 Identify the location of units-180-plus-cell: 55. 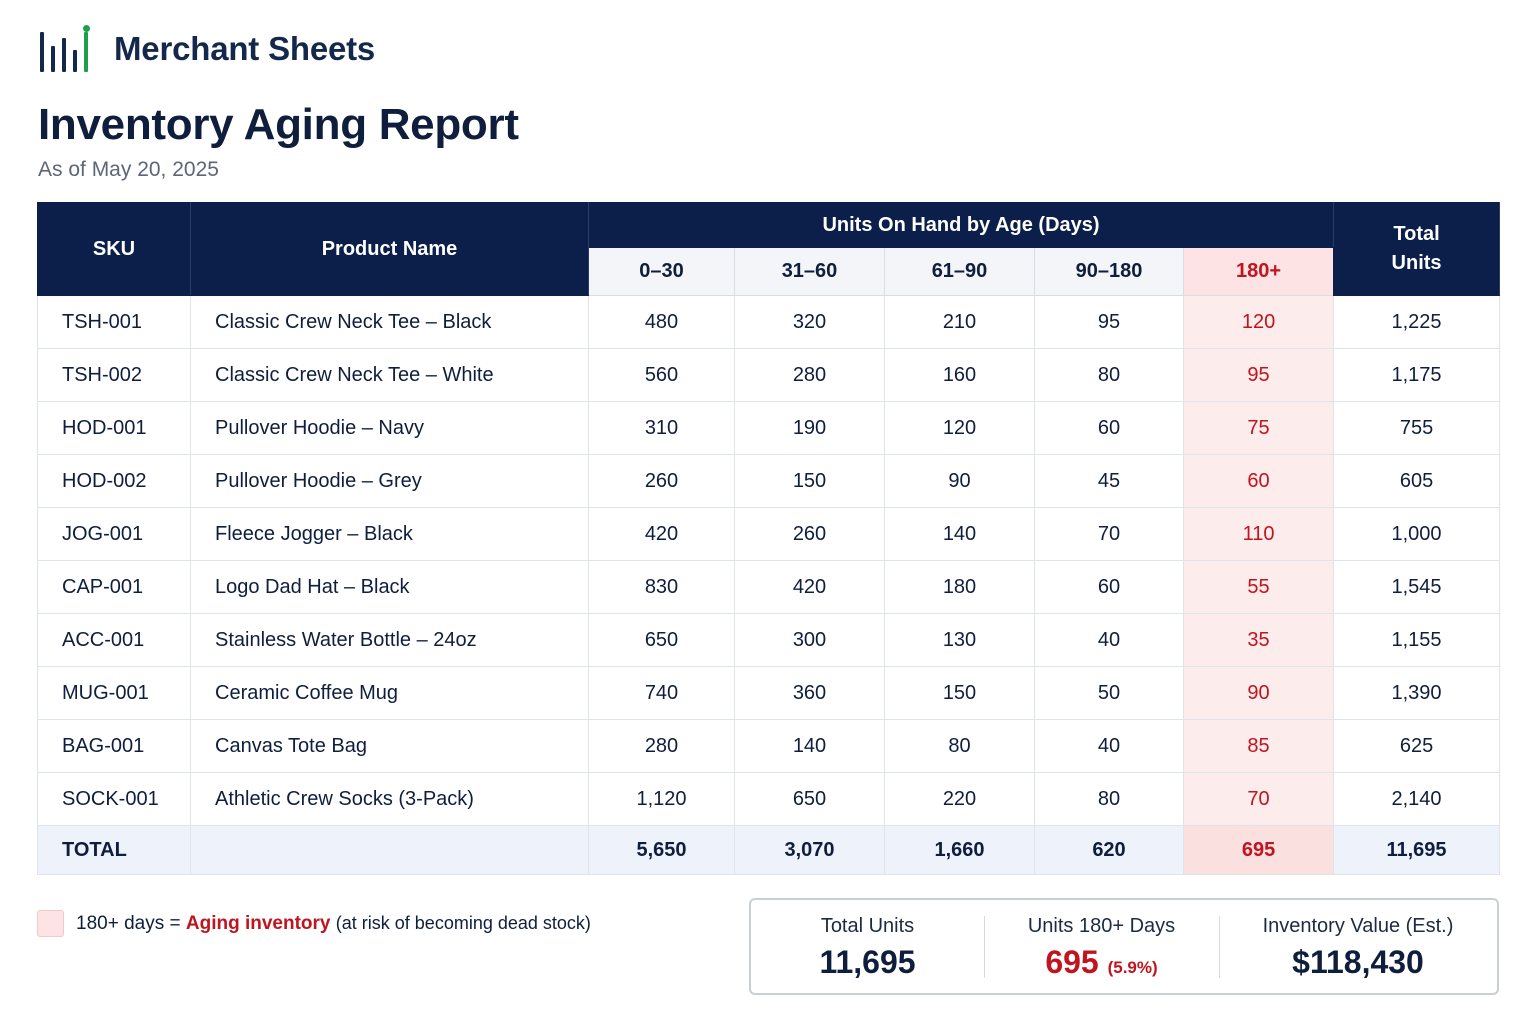
(1258, 587).